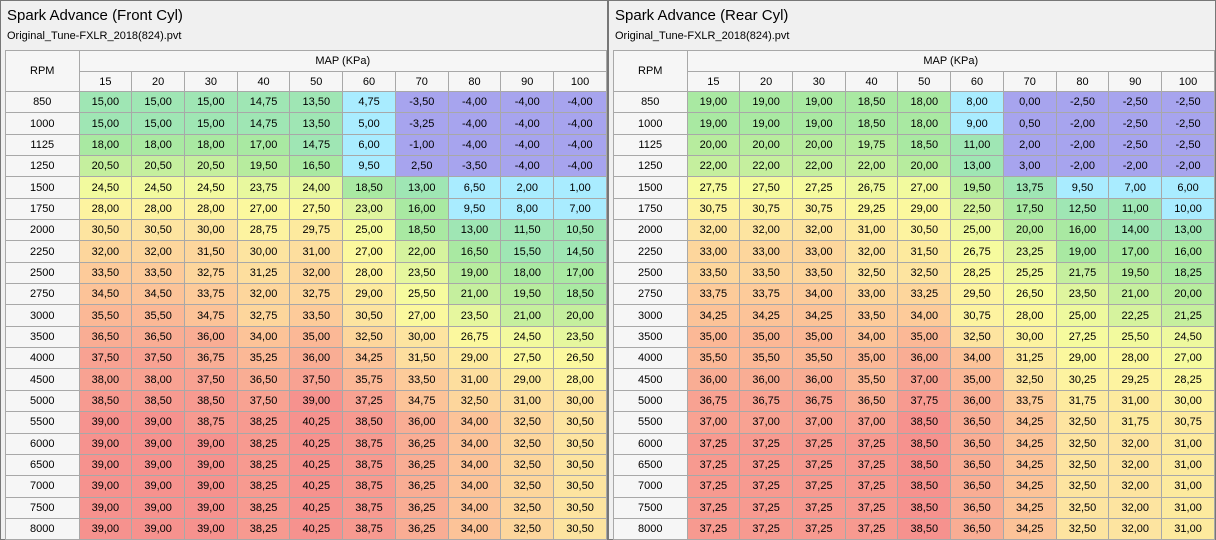 This screenshot has height=540, width=1216. What do you see at coordinates (263, 358) in the screenshot?
I see `advance-cell: 35,25` at bounding box center [263, 358].